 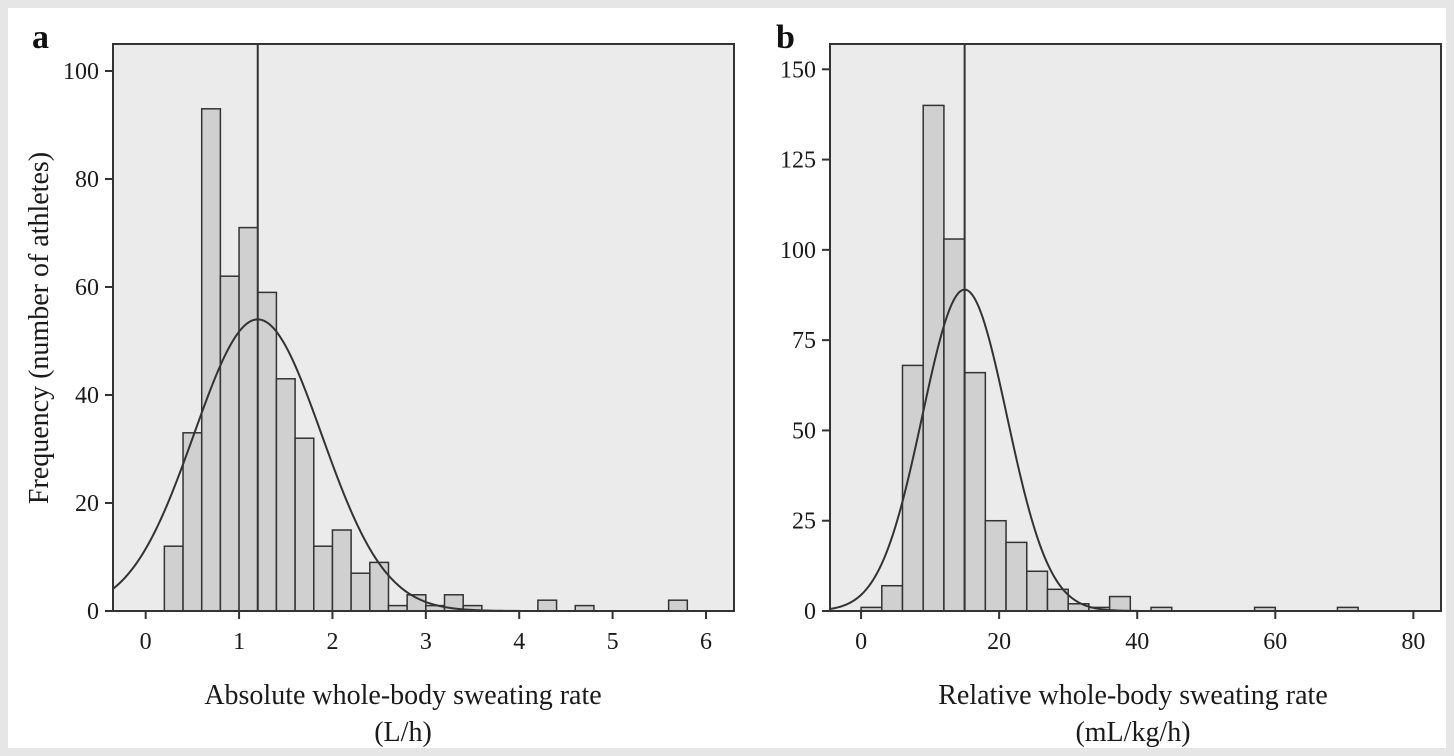 What do you see at coordinates (87, 396) in the screenshot?
I see `panel-a-ytick-label-2: 40` at bounding box center [87, 396].